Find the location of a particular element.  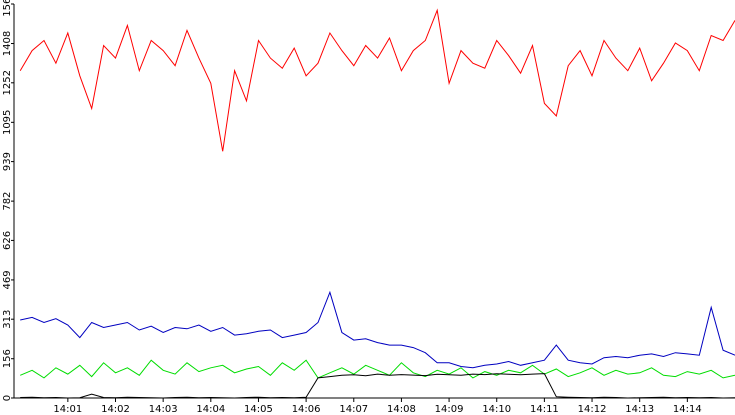

y-tick-label: 469 is located at coordinates (7, 279).